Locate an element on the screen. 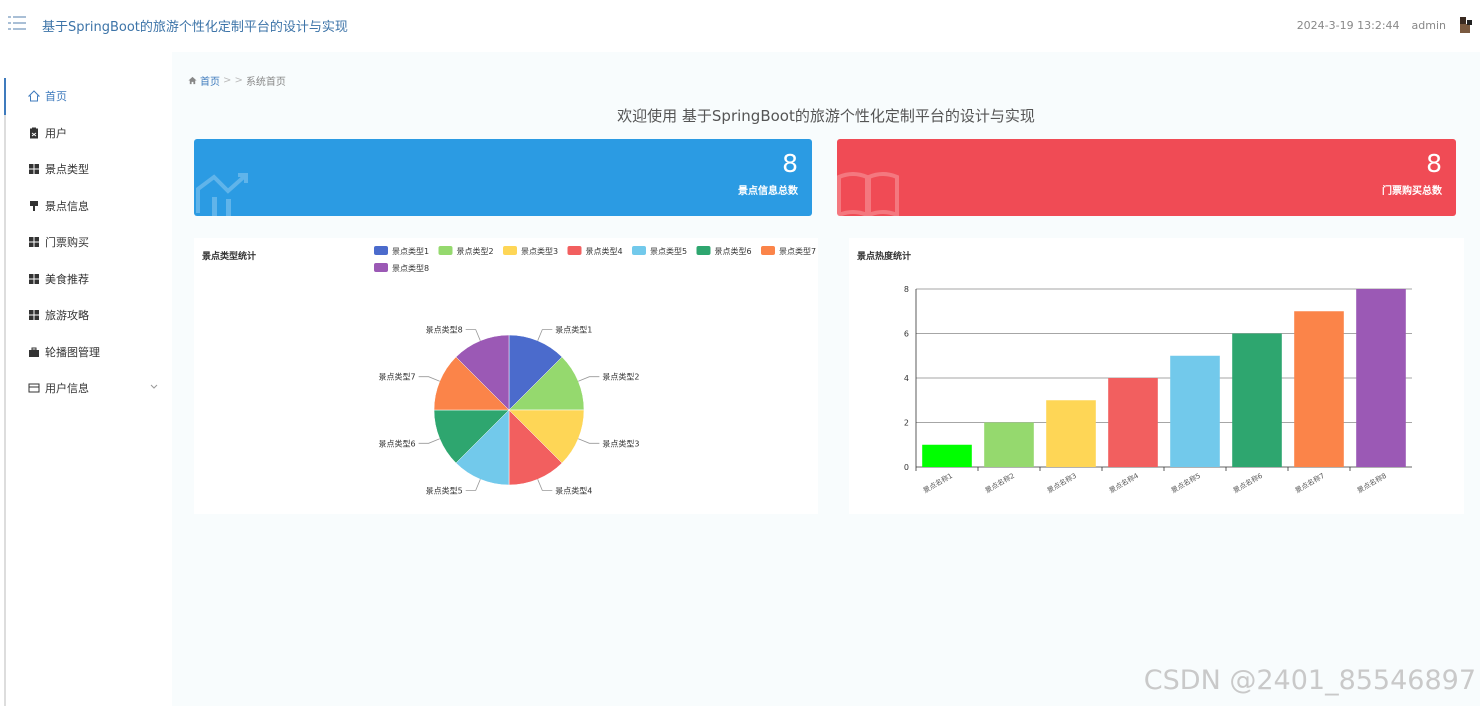 This screenshot has height=706, width=1482. sidebar-item-3: 景点类型 is located at coordinates (88, 169).